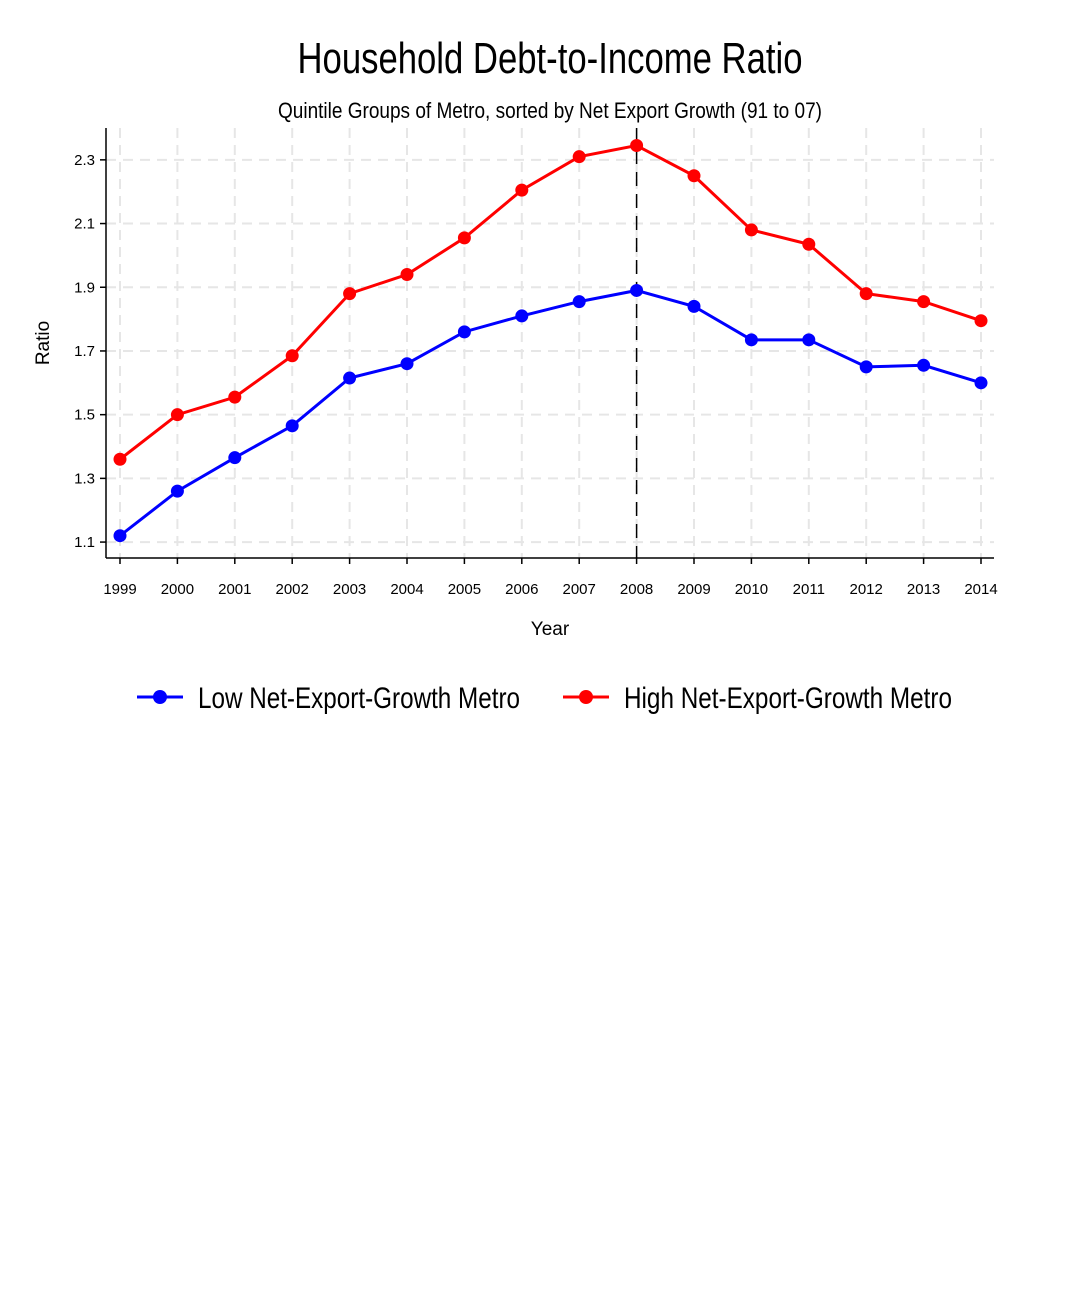 The width and height of the screenshot is (1068, 1306). Describe the element at coordinates (43, 343) in the screenshot. I see `y-axis-label: Ratio` at that location.